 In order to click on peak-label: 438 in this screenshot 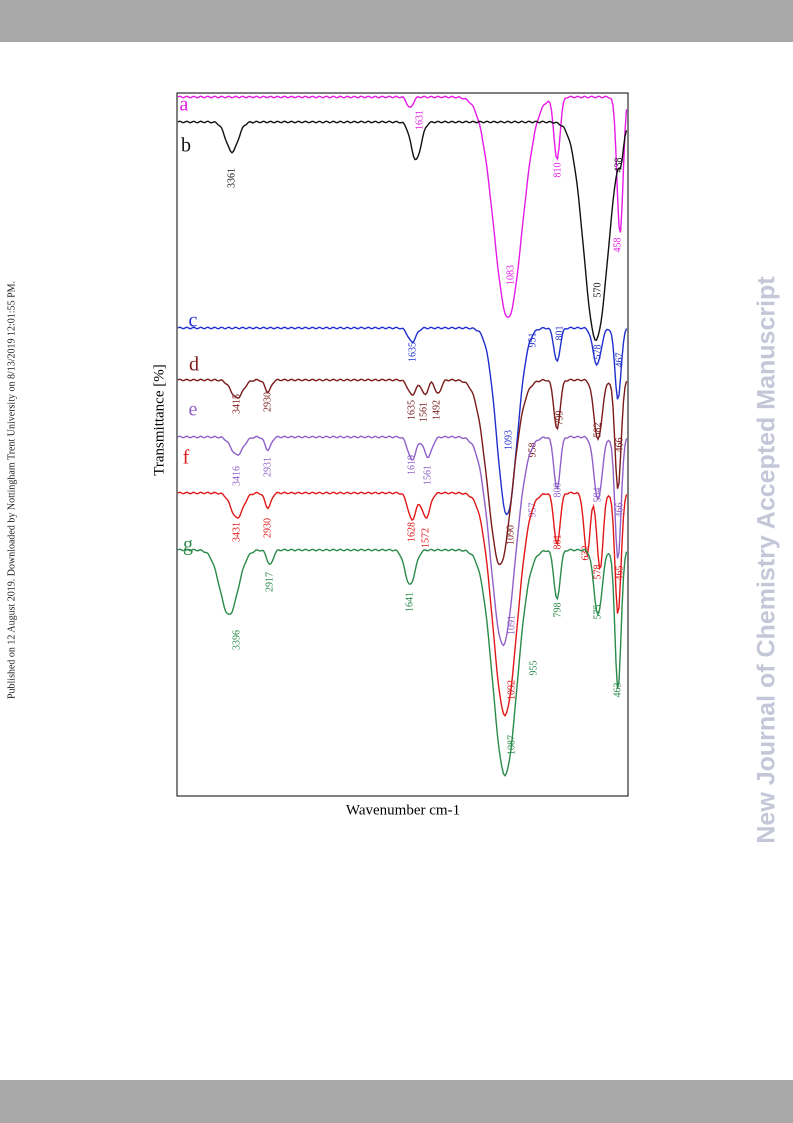, I will do `click(618, 165)`.